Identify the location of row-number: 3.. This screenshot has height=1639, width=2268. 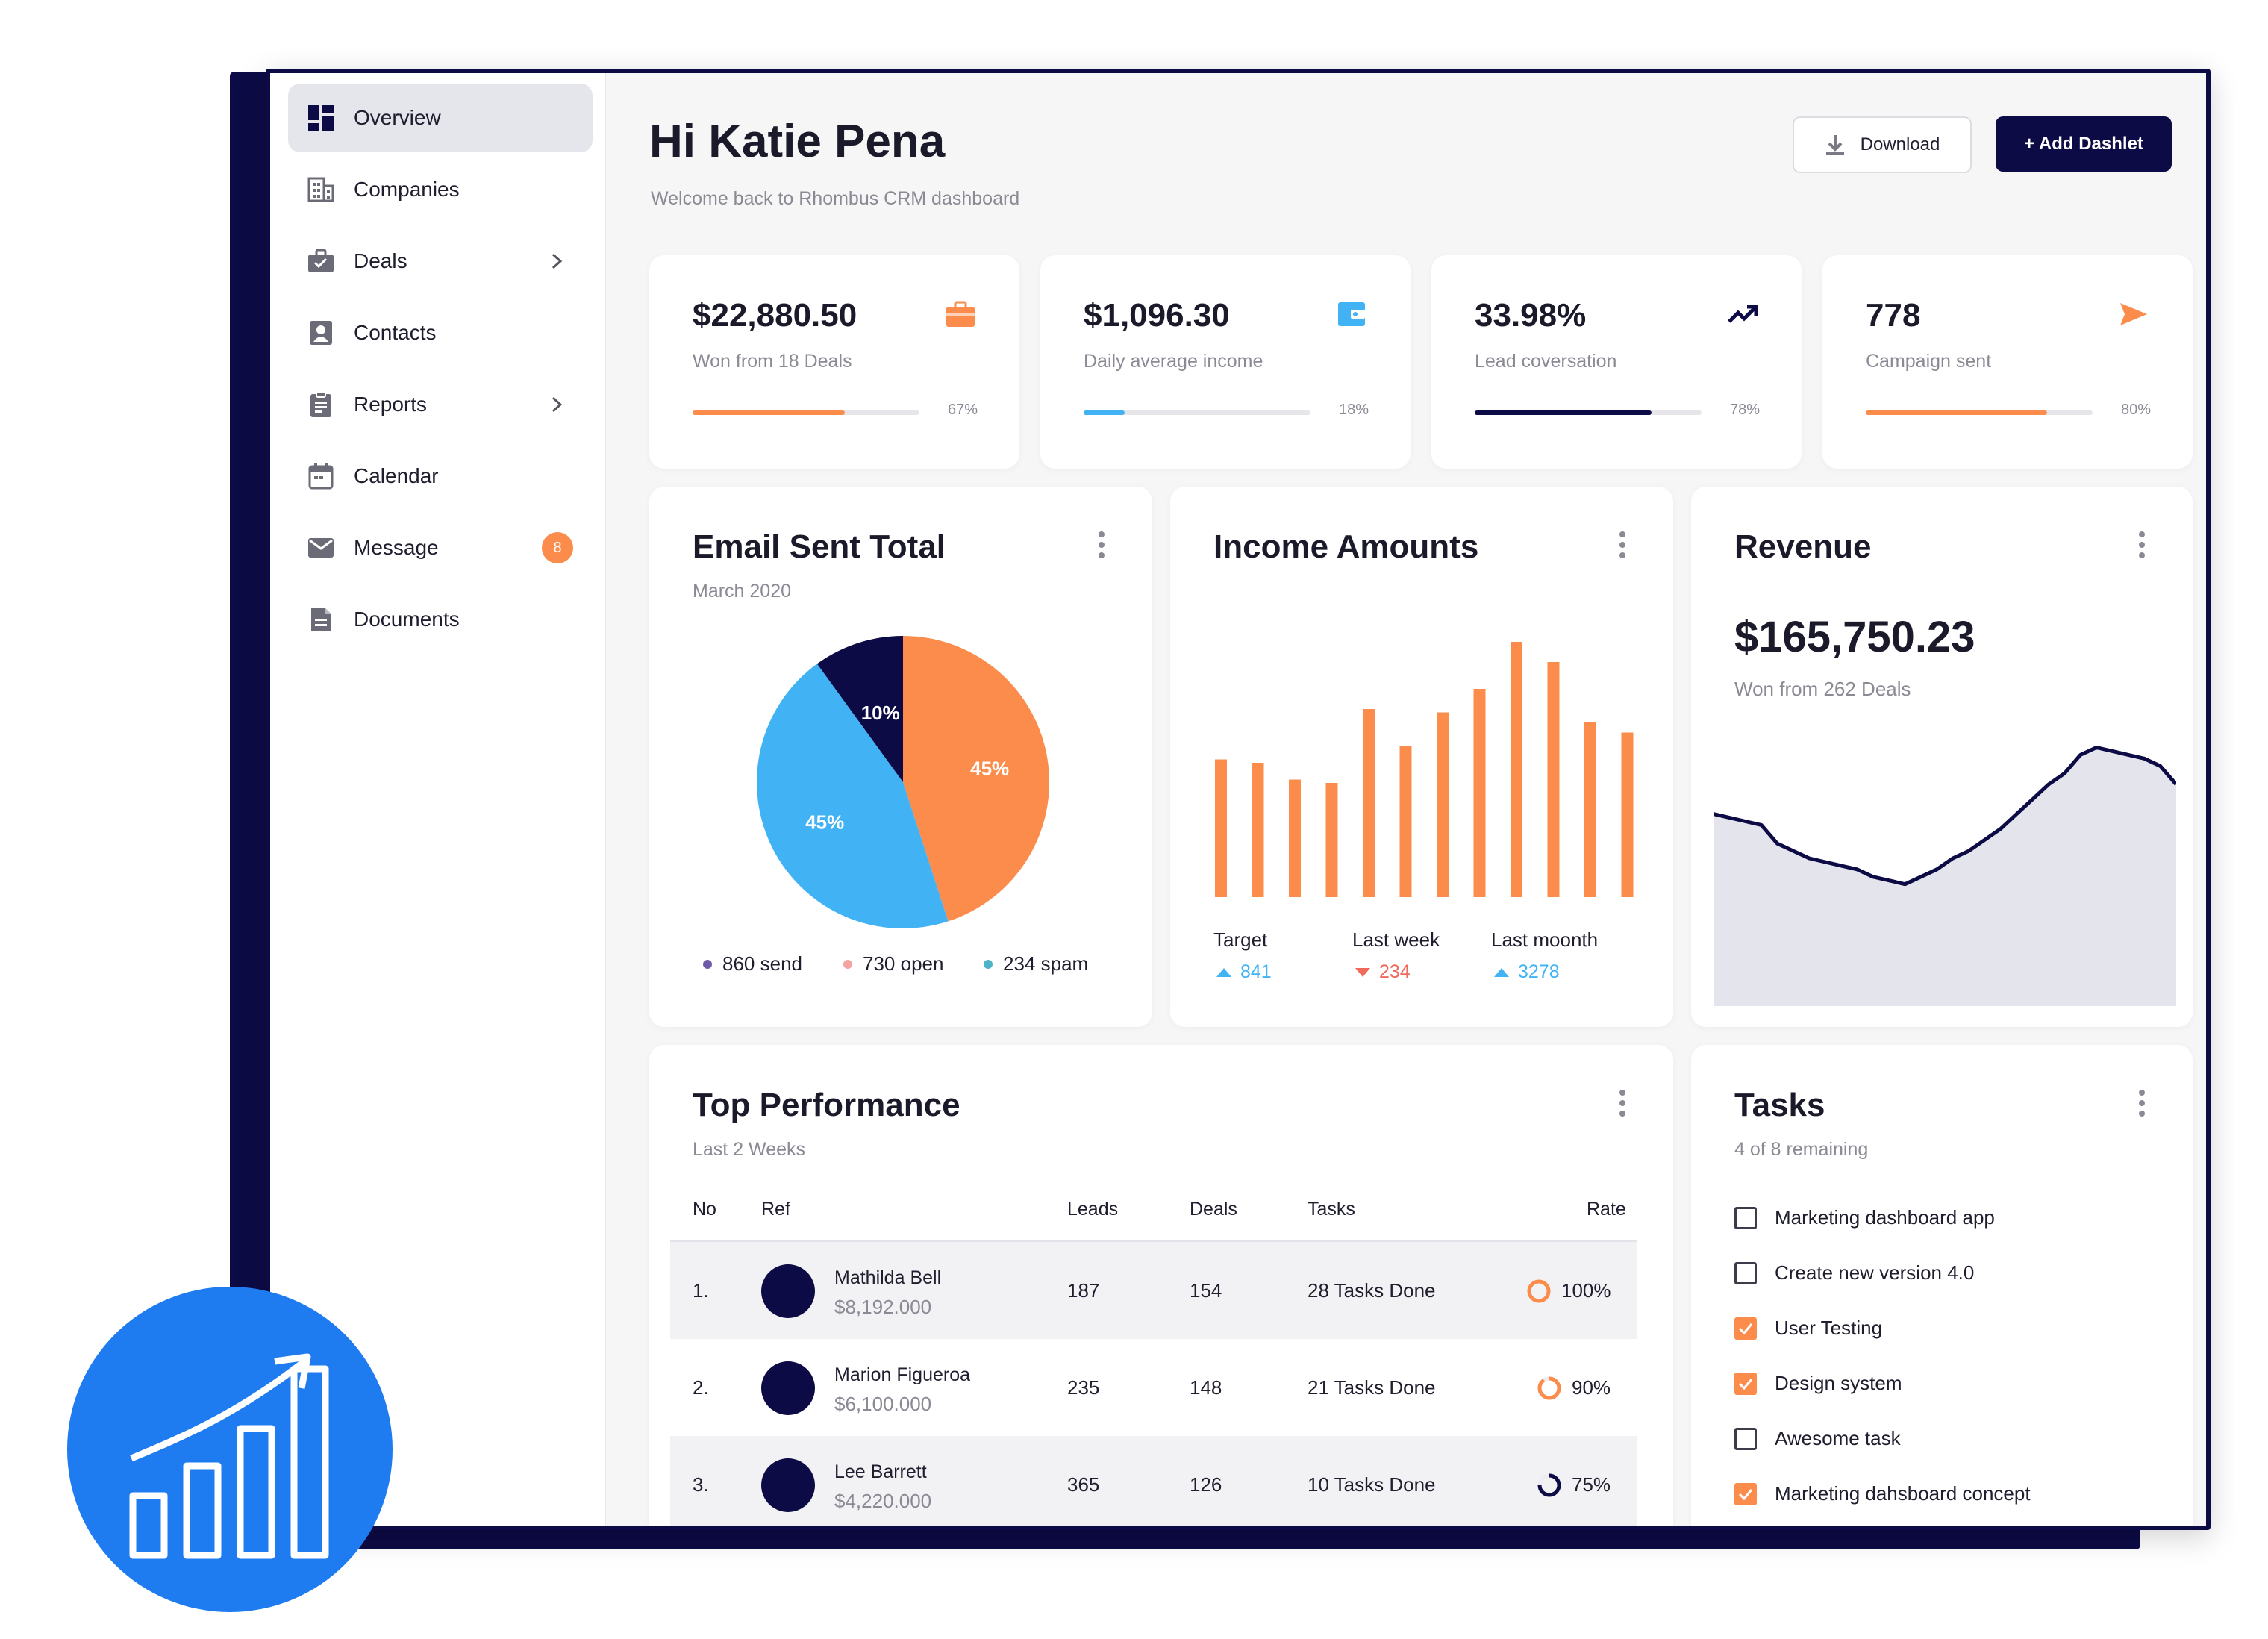
(701, 1485).